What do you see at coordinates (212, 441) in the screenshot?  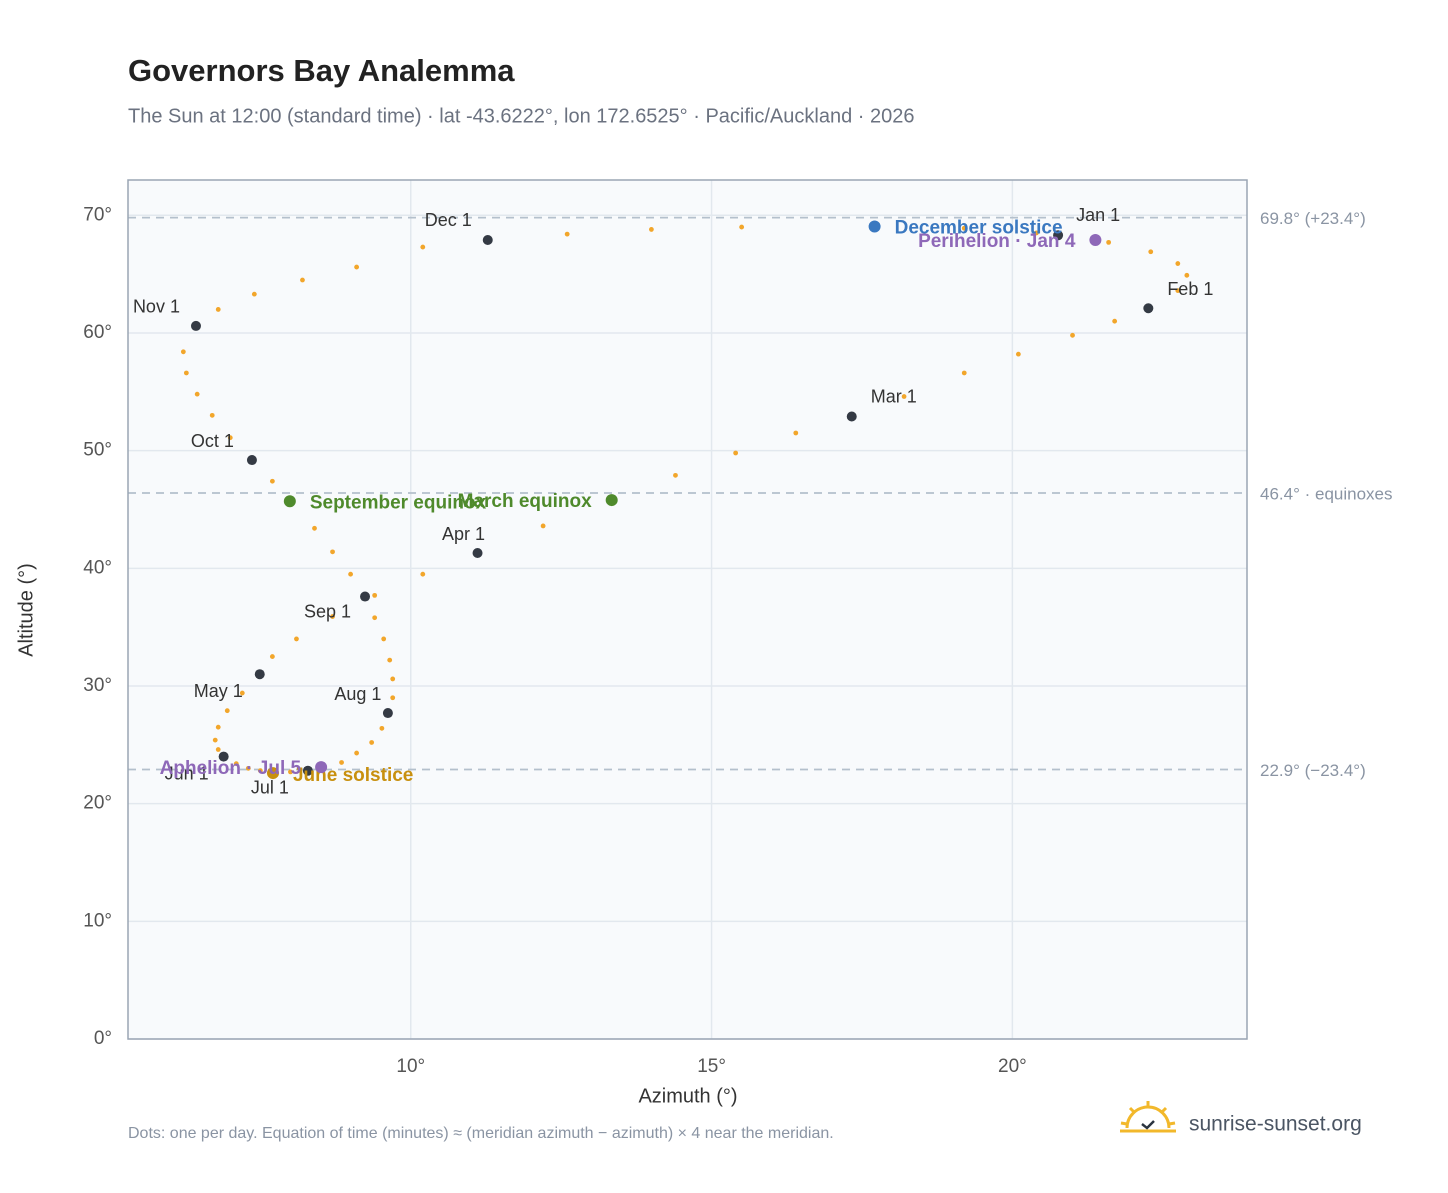 I see `month-label: Oct 1` at bounding box center [212, 441].